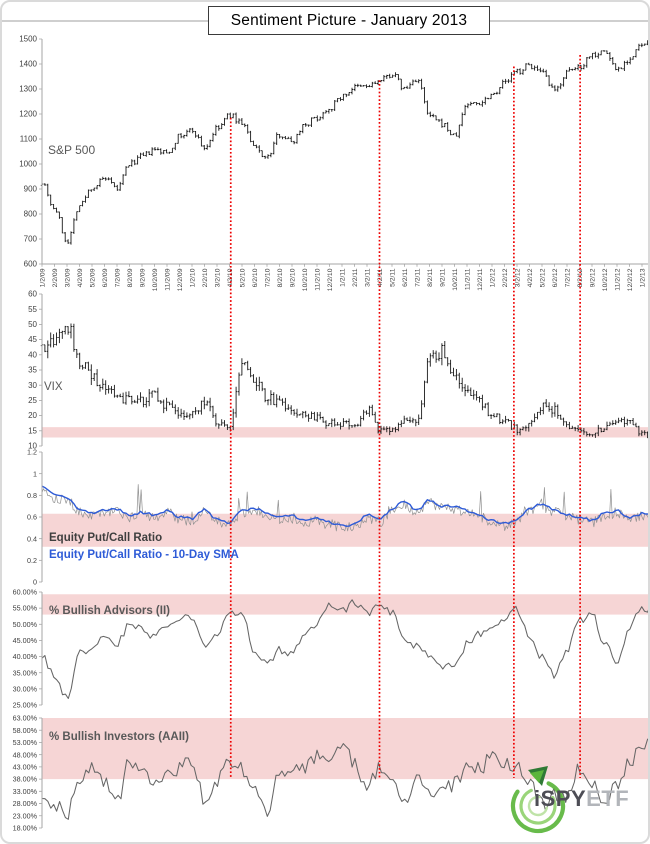  I want to click on x-axis-date-label: 9/2/10, so click(292, 277).